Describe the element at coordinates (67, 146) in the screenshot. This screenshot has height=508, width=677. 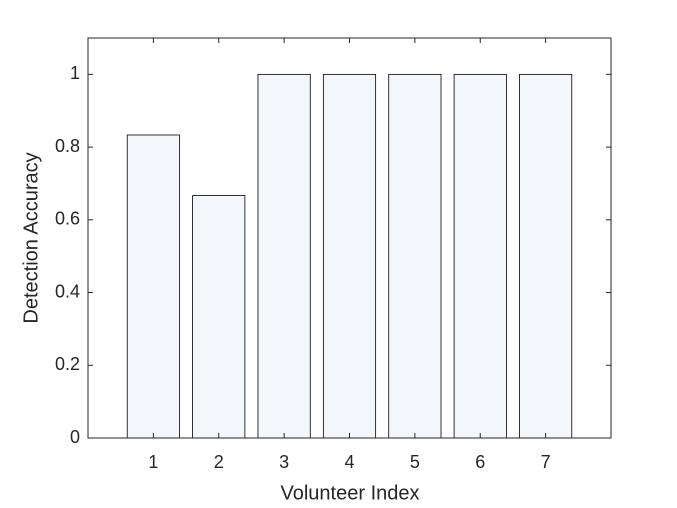
I see `y-tick-label: 0.8` at that location.